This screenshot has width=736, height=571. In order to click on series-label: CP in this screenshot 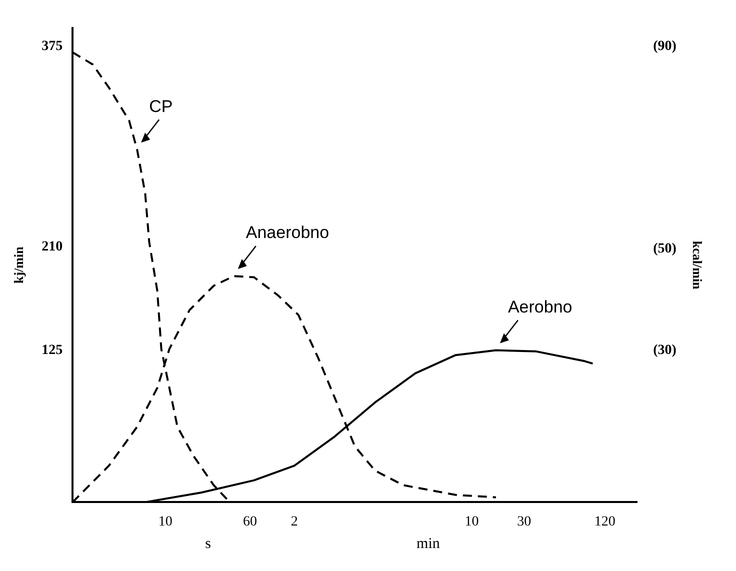, I will do `click(161, 106)`.